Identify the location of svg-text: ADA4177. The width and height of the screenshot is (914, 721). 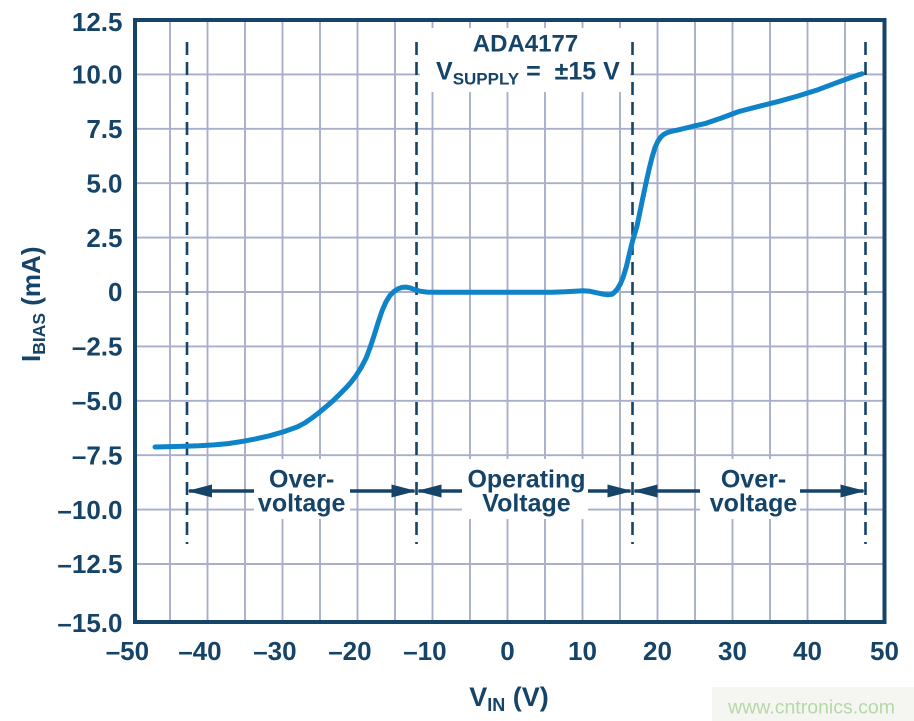
(525, 44).